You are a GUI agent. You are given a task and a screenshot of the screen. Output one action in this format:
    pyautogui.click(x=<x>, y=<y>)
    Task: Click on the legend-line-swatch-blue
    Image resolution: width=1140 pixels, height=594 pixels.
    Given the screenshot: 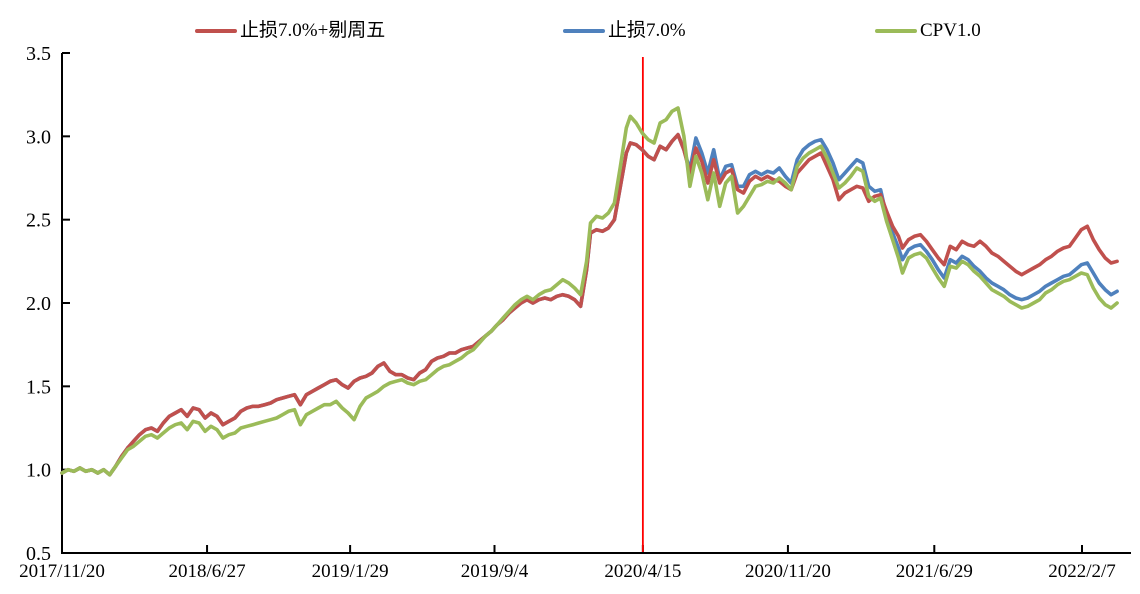 What is the action you would take?
    pyautogui.click(x=584, y=31)
    